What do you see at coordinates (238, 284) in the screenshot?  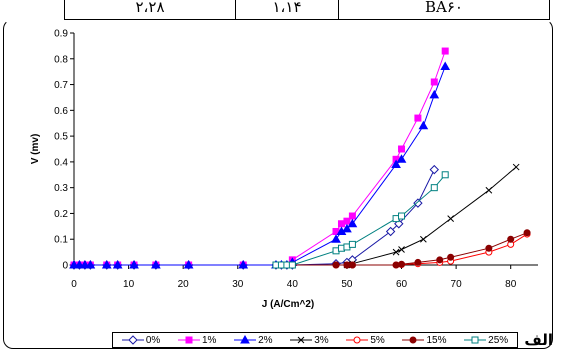 I see `x-tick-label: 30` at bounding box center [238, 284].